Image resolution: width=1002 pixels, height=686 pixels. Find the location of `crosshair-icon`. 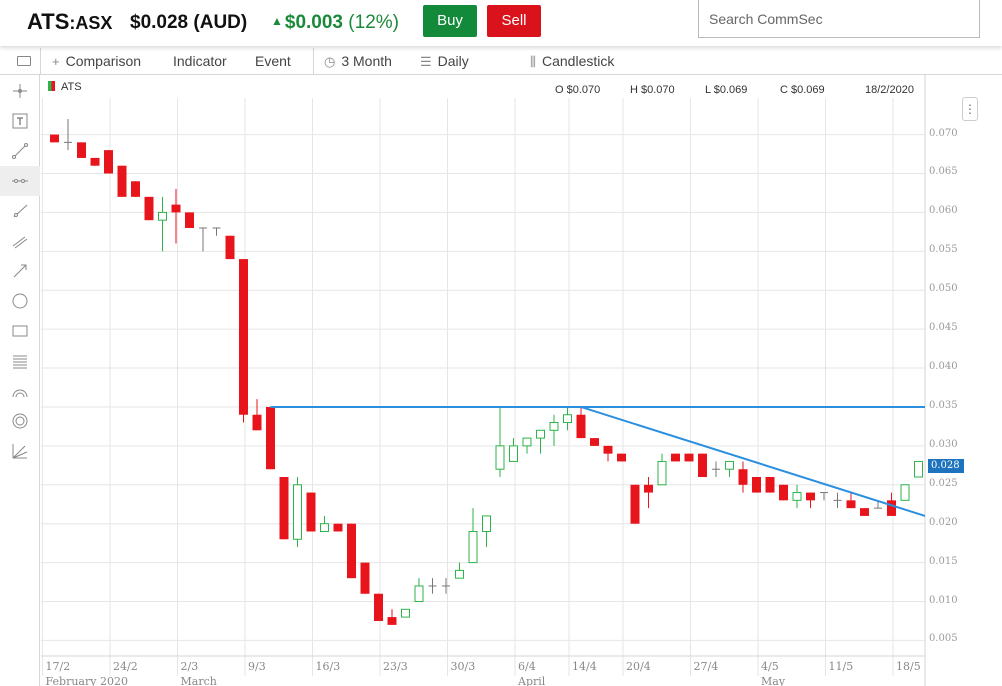

crosshair-icon is located at coordinates (20, 91).